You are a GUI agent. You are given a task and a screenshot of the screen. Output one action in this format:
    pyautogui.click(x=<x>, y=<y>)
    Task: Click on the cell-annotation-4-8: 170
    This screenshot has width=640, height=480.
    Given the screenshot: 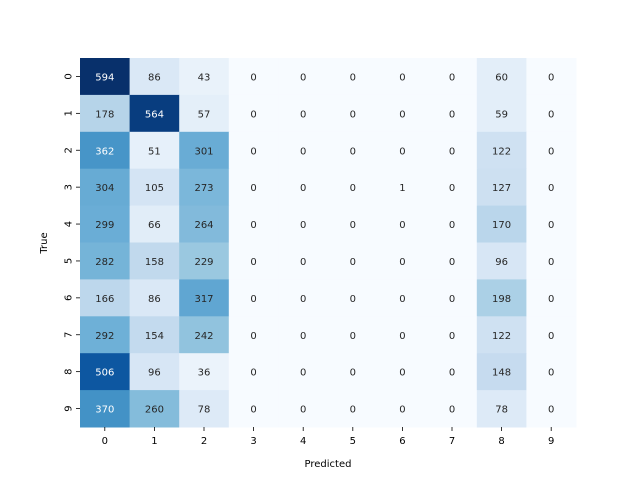 What is the action you would take?
    pyautogui.click(x=501, y=225)
    